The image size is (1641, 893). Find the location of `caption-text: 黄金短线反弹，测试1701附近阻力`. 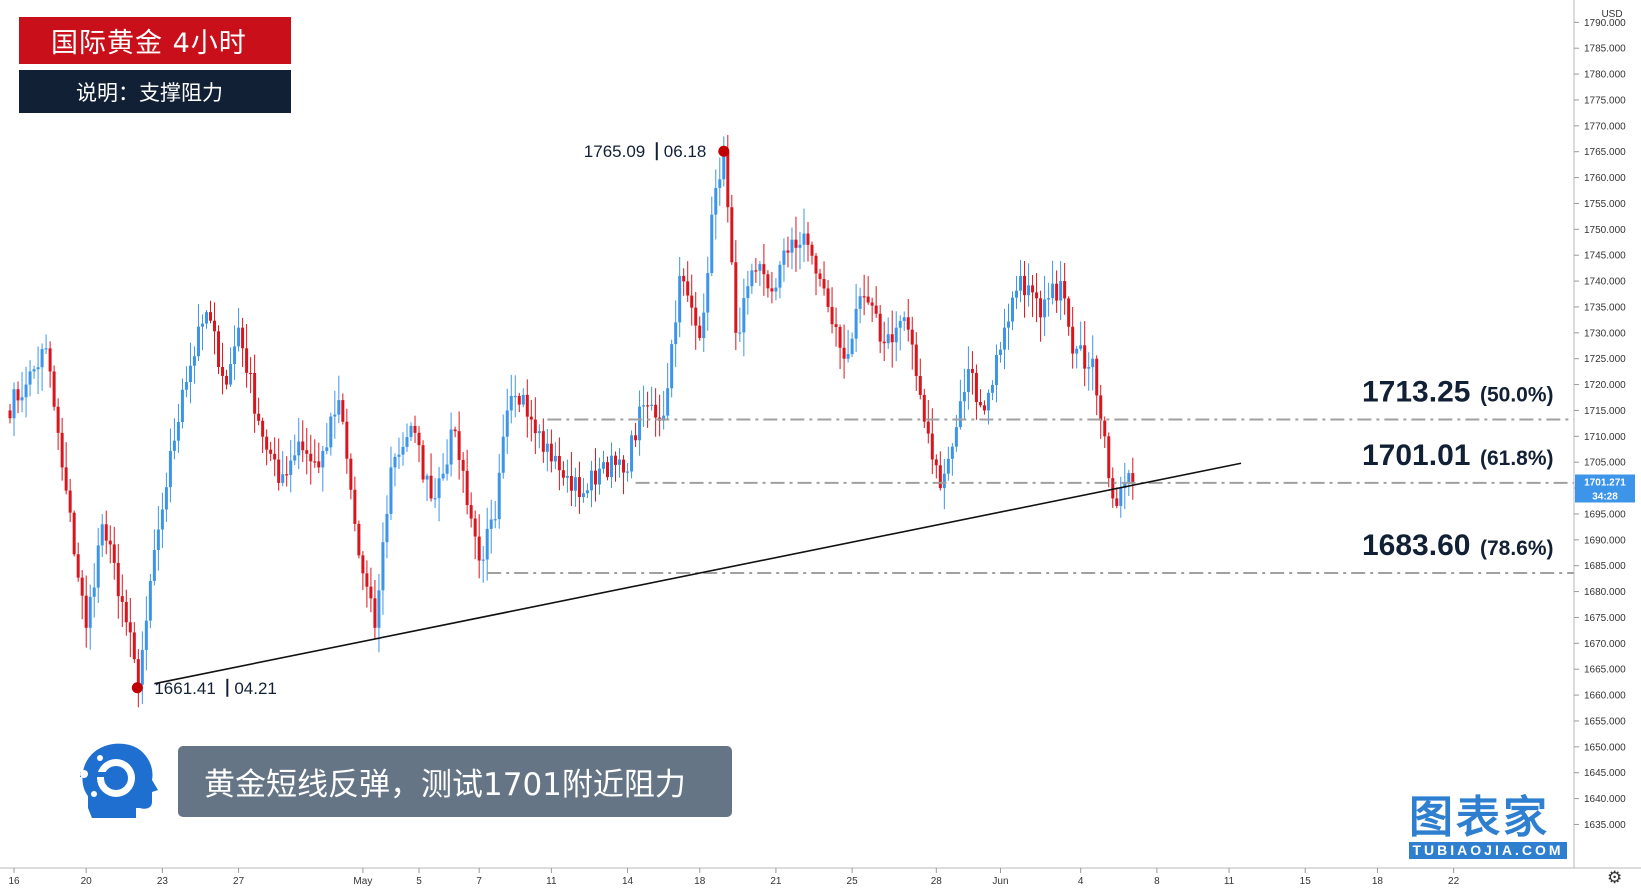

caption-text: 黄金短线反弹，测试1701附近阻力 is located at coordinates (445, 785).